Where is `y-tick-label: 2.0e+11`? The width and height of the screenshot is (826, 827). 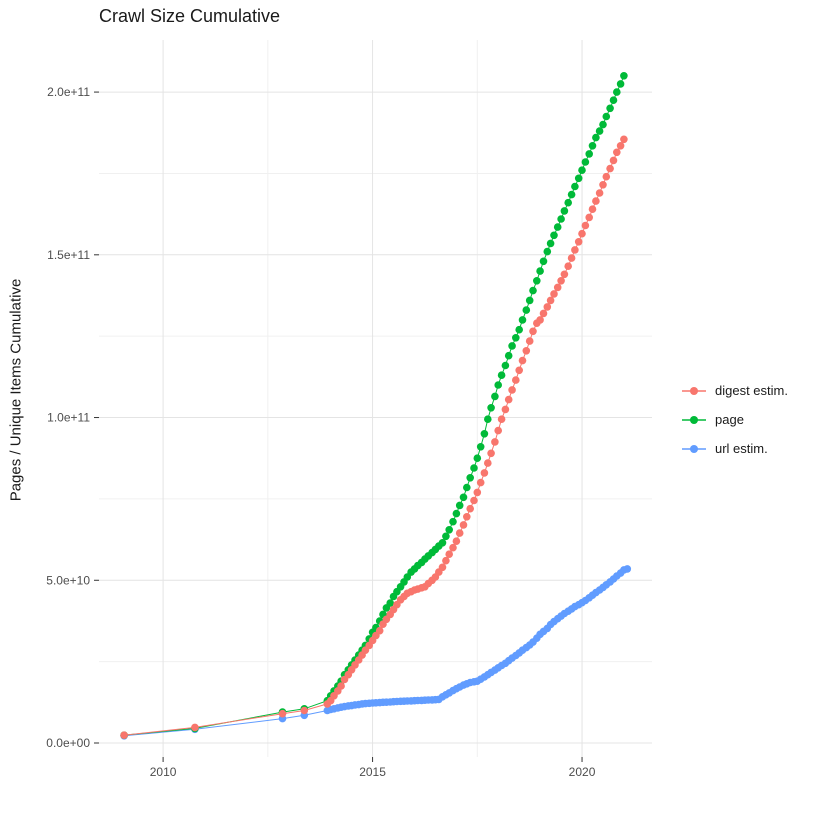
y-tick-label: 2.0e+11 is located at coordinates (68, 92).